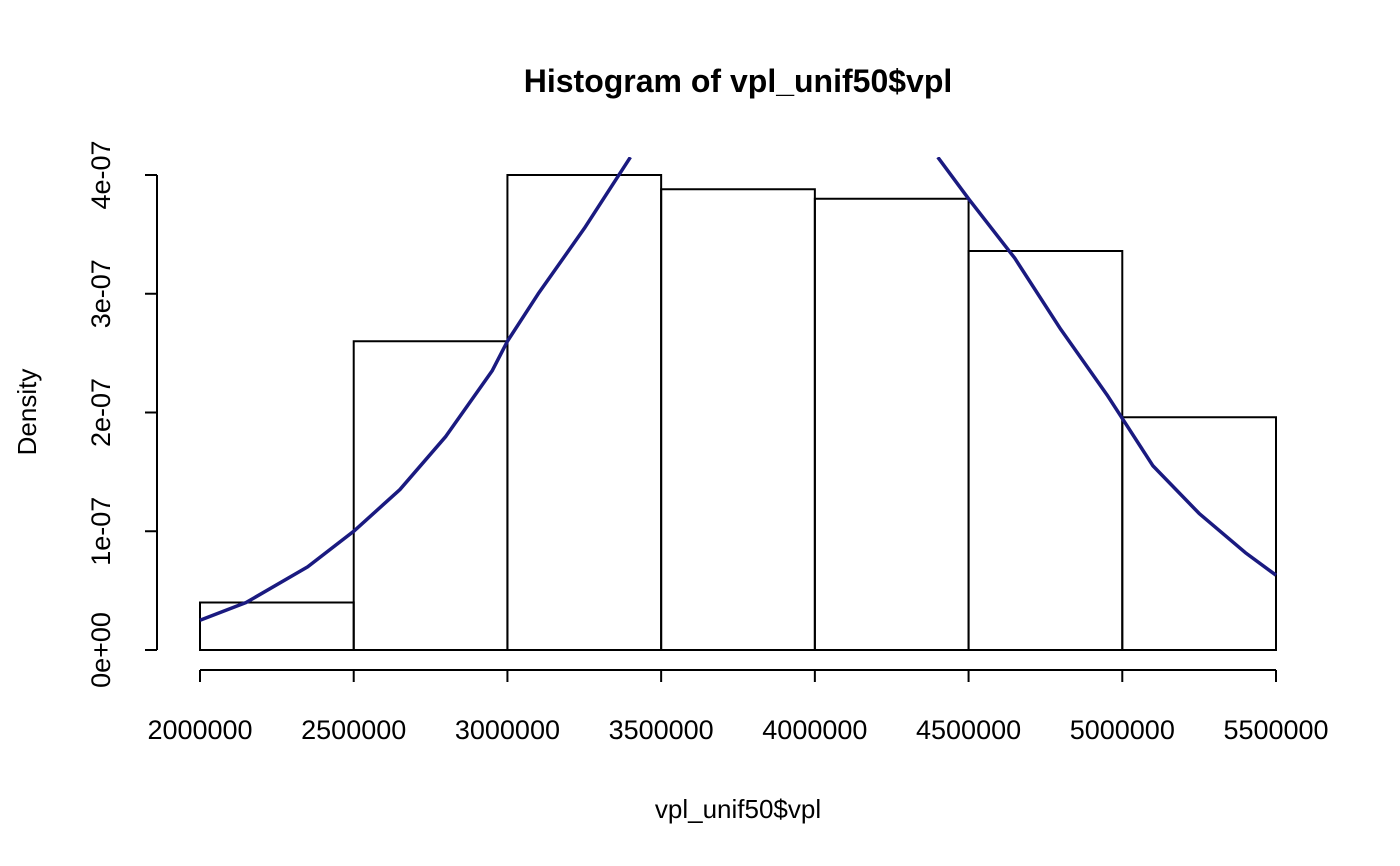  Describe the element at coordinates (661, 730) in the screenshot. I see `x-tick-label: 3500000` at that location.